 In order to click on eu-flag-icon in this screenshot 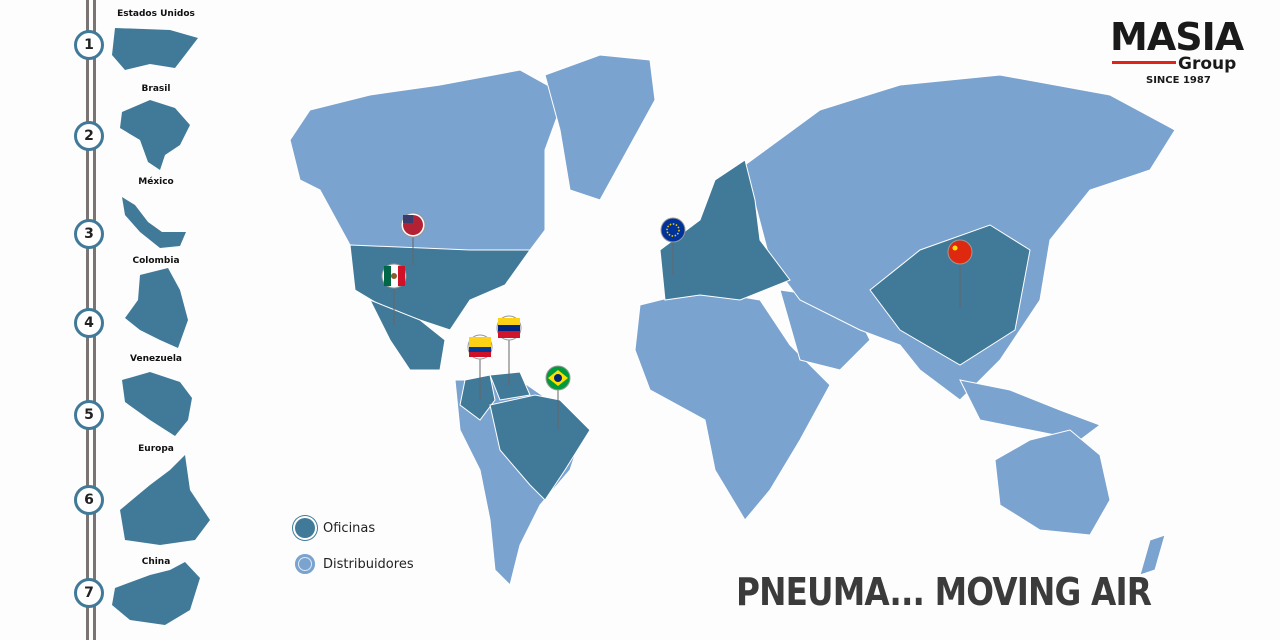, I will do `click(673, 230)`.